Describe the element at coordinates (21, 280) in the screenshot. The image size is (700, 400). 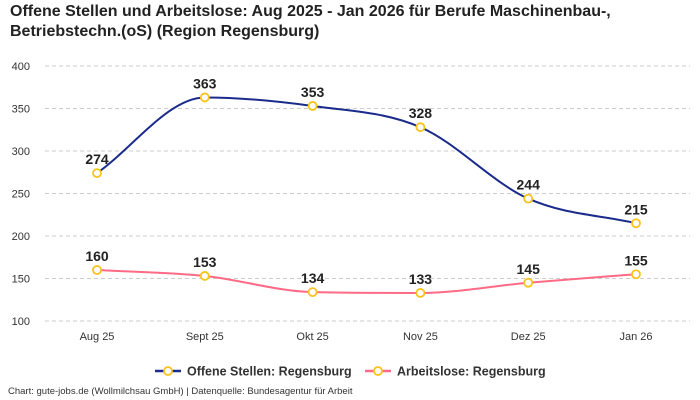
I see `y-tick-label: 150` at that location.